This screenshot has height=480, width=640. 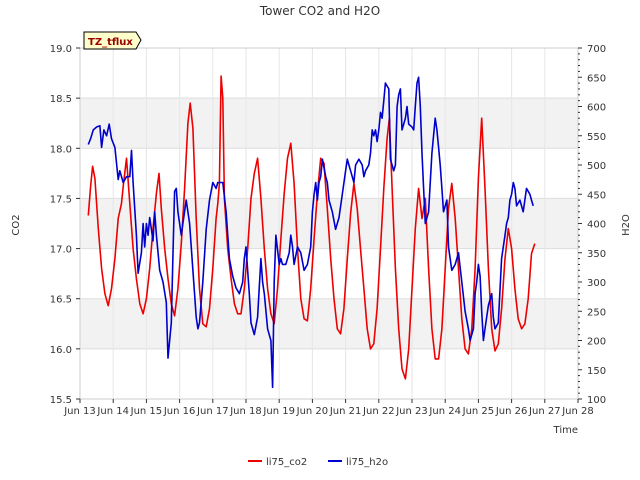 What do you see at coordinates (212, 411) in the screenshot?
I see `x-tick-label-4: Jun 17` at bounding box center [212, 411].